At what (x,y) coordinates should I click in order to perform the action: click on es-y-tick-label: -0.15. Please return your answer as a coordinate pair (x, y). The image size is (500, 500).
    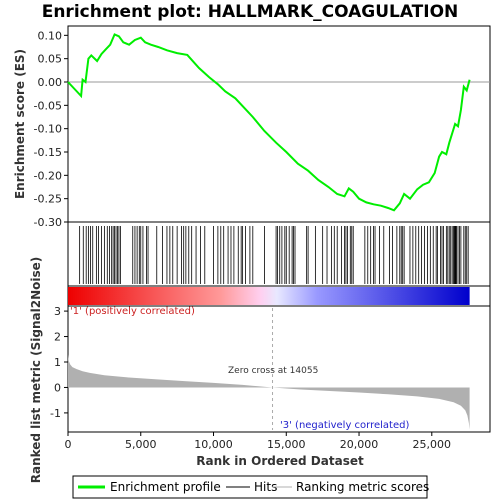
    Looking at the image, I should click on (48, 152).